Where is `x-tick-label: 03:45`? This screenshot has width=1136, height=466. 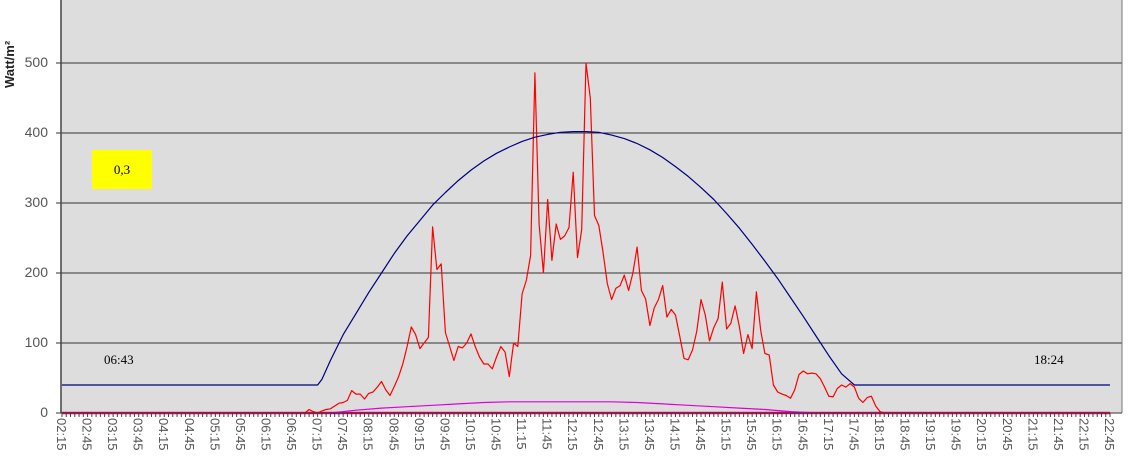
x-tick-label: 03:45 is located at coordinates (138, 434).